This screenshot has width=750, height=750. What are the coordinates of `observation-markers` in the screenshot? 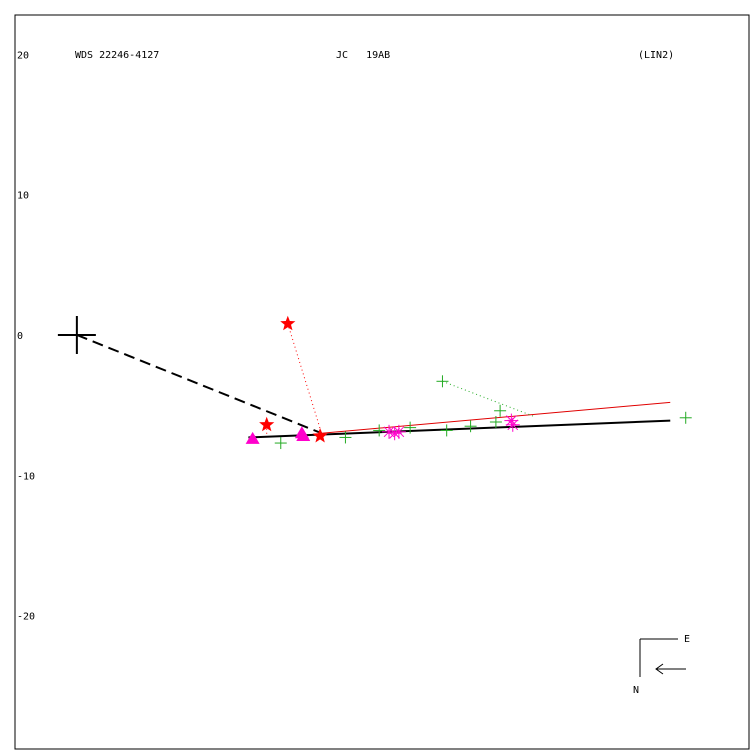 It's located at (468, 382).